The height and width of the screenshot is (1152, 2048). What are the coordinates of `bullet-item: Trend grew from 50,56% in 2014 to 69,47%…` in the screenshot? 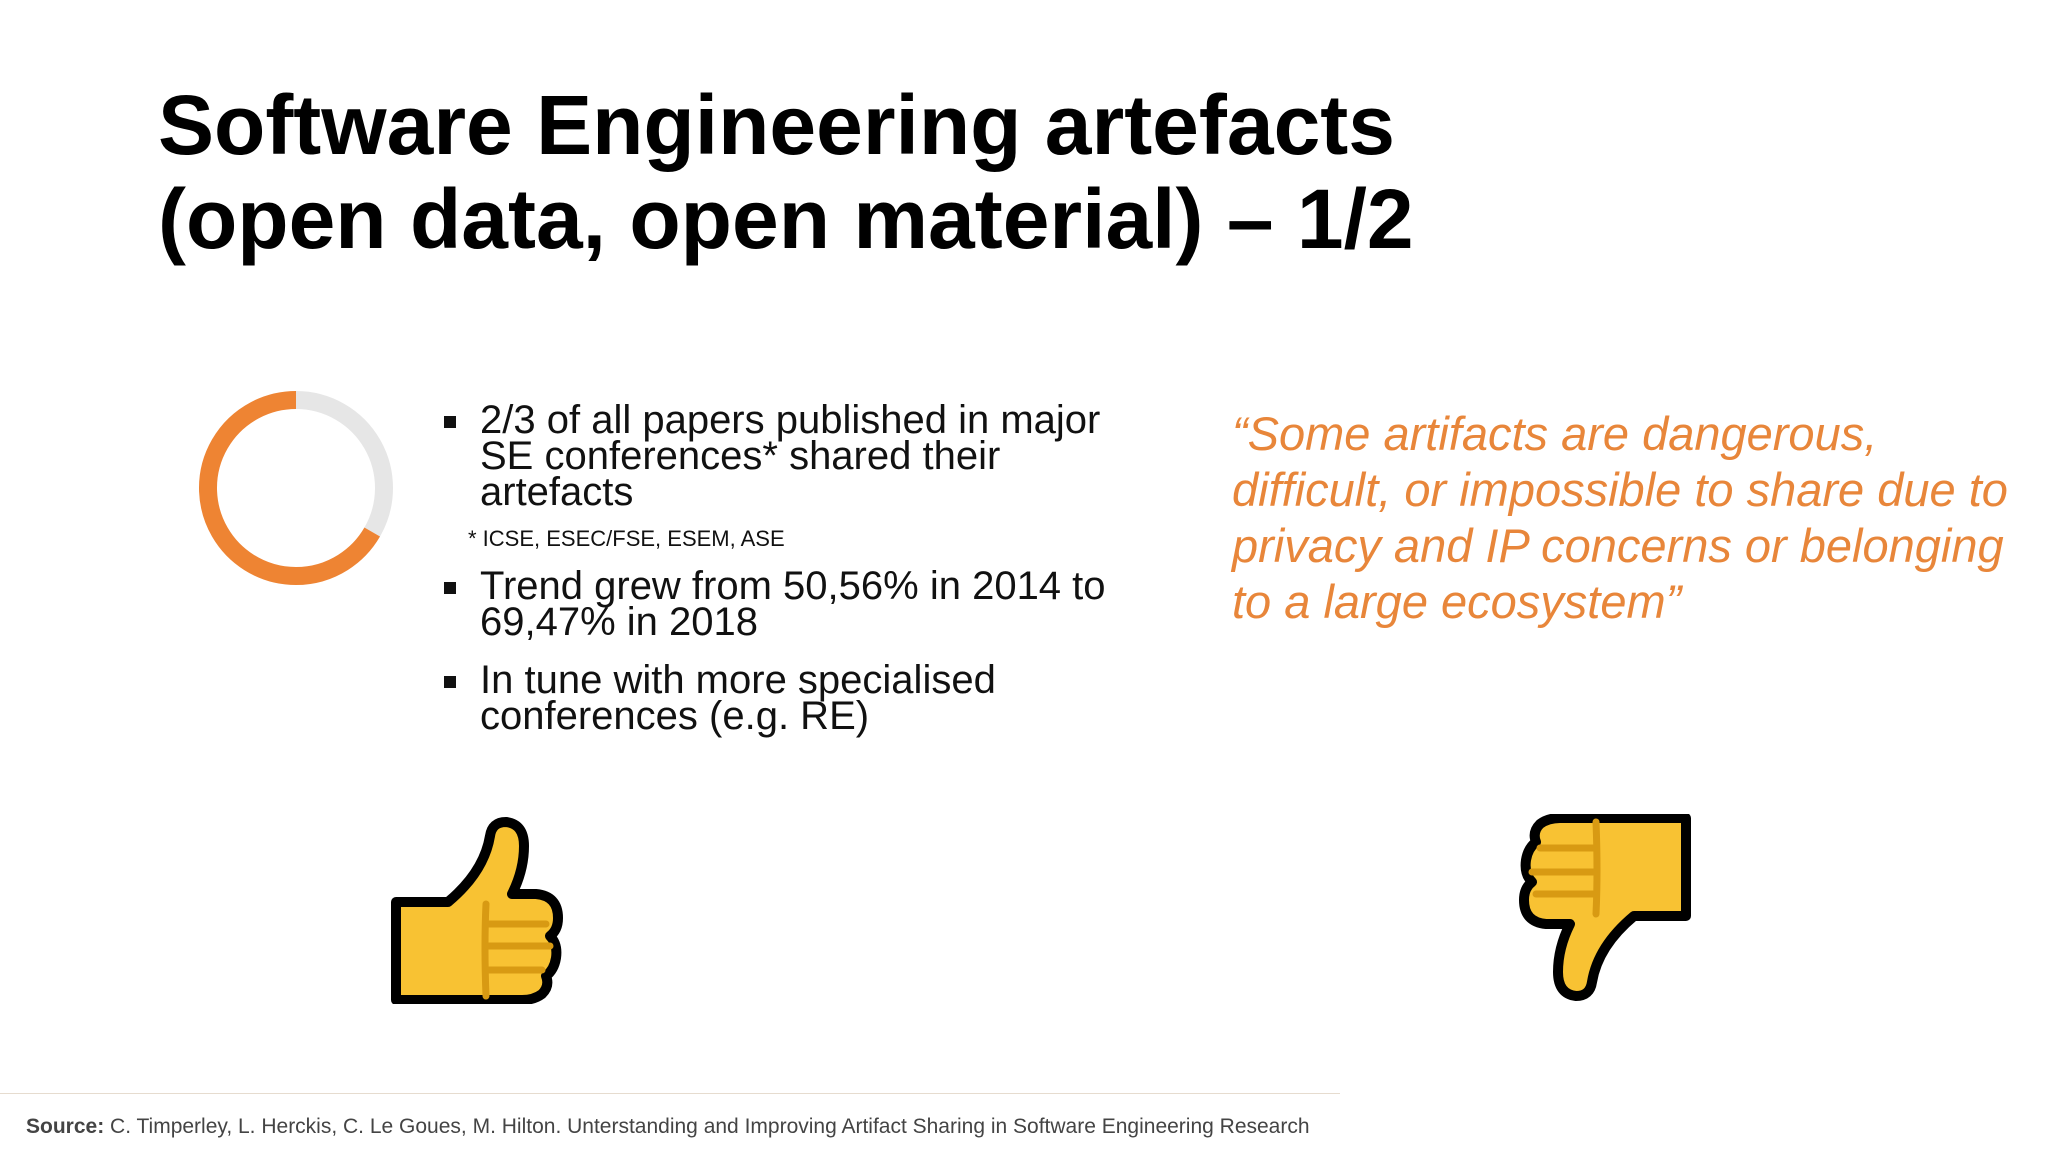 It's located at (780, 604).